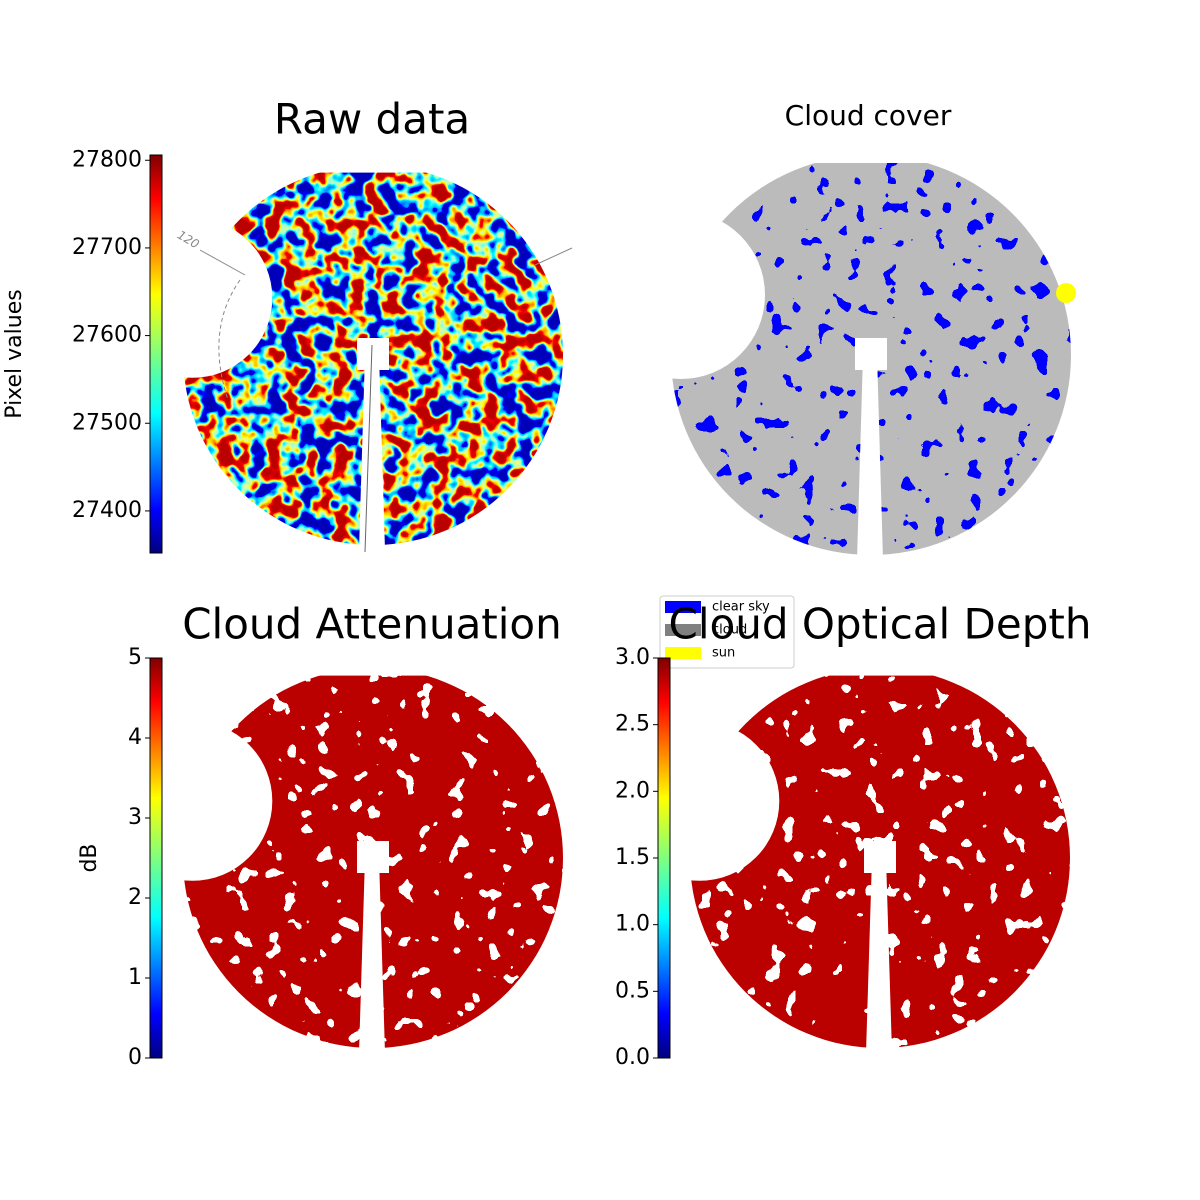 This screenshot has width=1200, height=1200. I want to click on colorbar-tick-label: 0, so click(135, 1057).